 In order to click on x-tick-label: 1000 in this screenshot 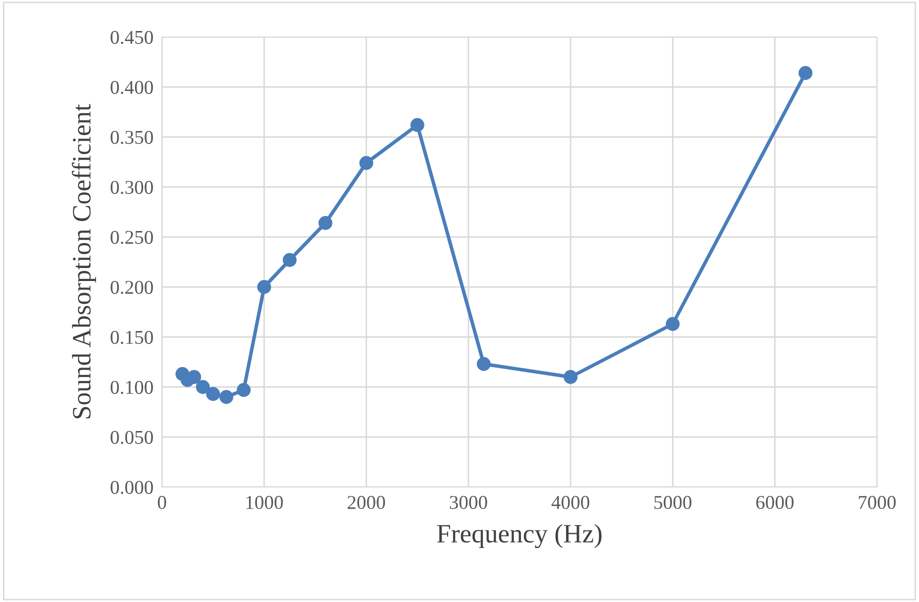, I will do `click(264, 503)`.